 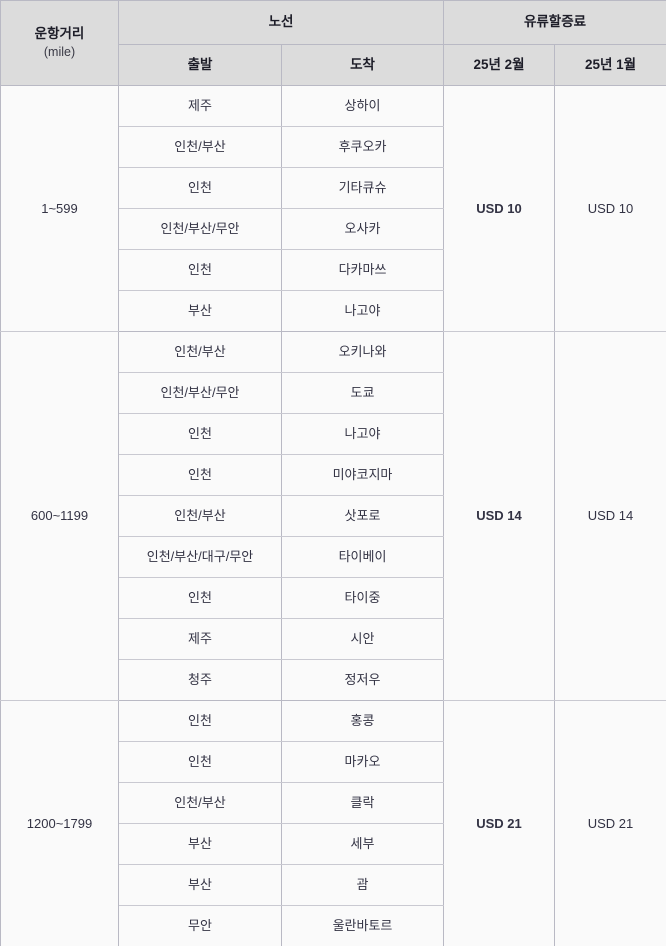 What do you see at coordinates (362, 925) in the screenshot?
I see `cell-destination: 울란바토르` at bounding box center [362, 925].